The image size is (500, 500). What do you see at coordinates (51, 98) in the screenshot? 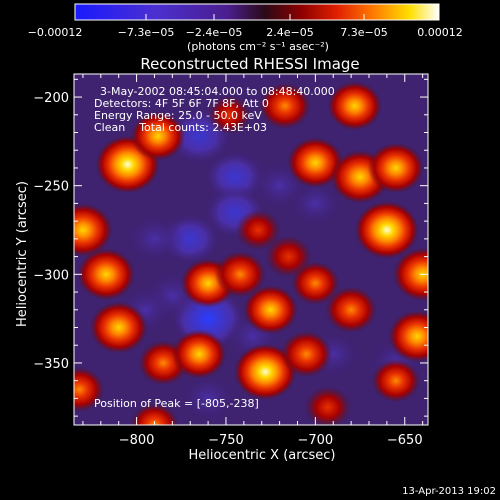
I see `y-tick-label: −200` at bounding box center [51, 98].